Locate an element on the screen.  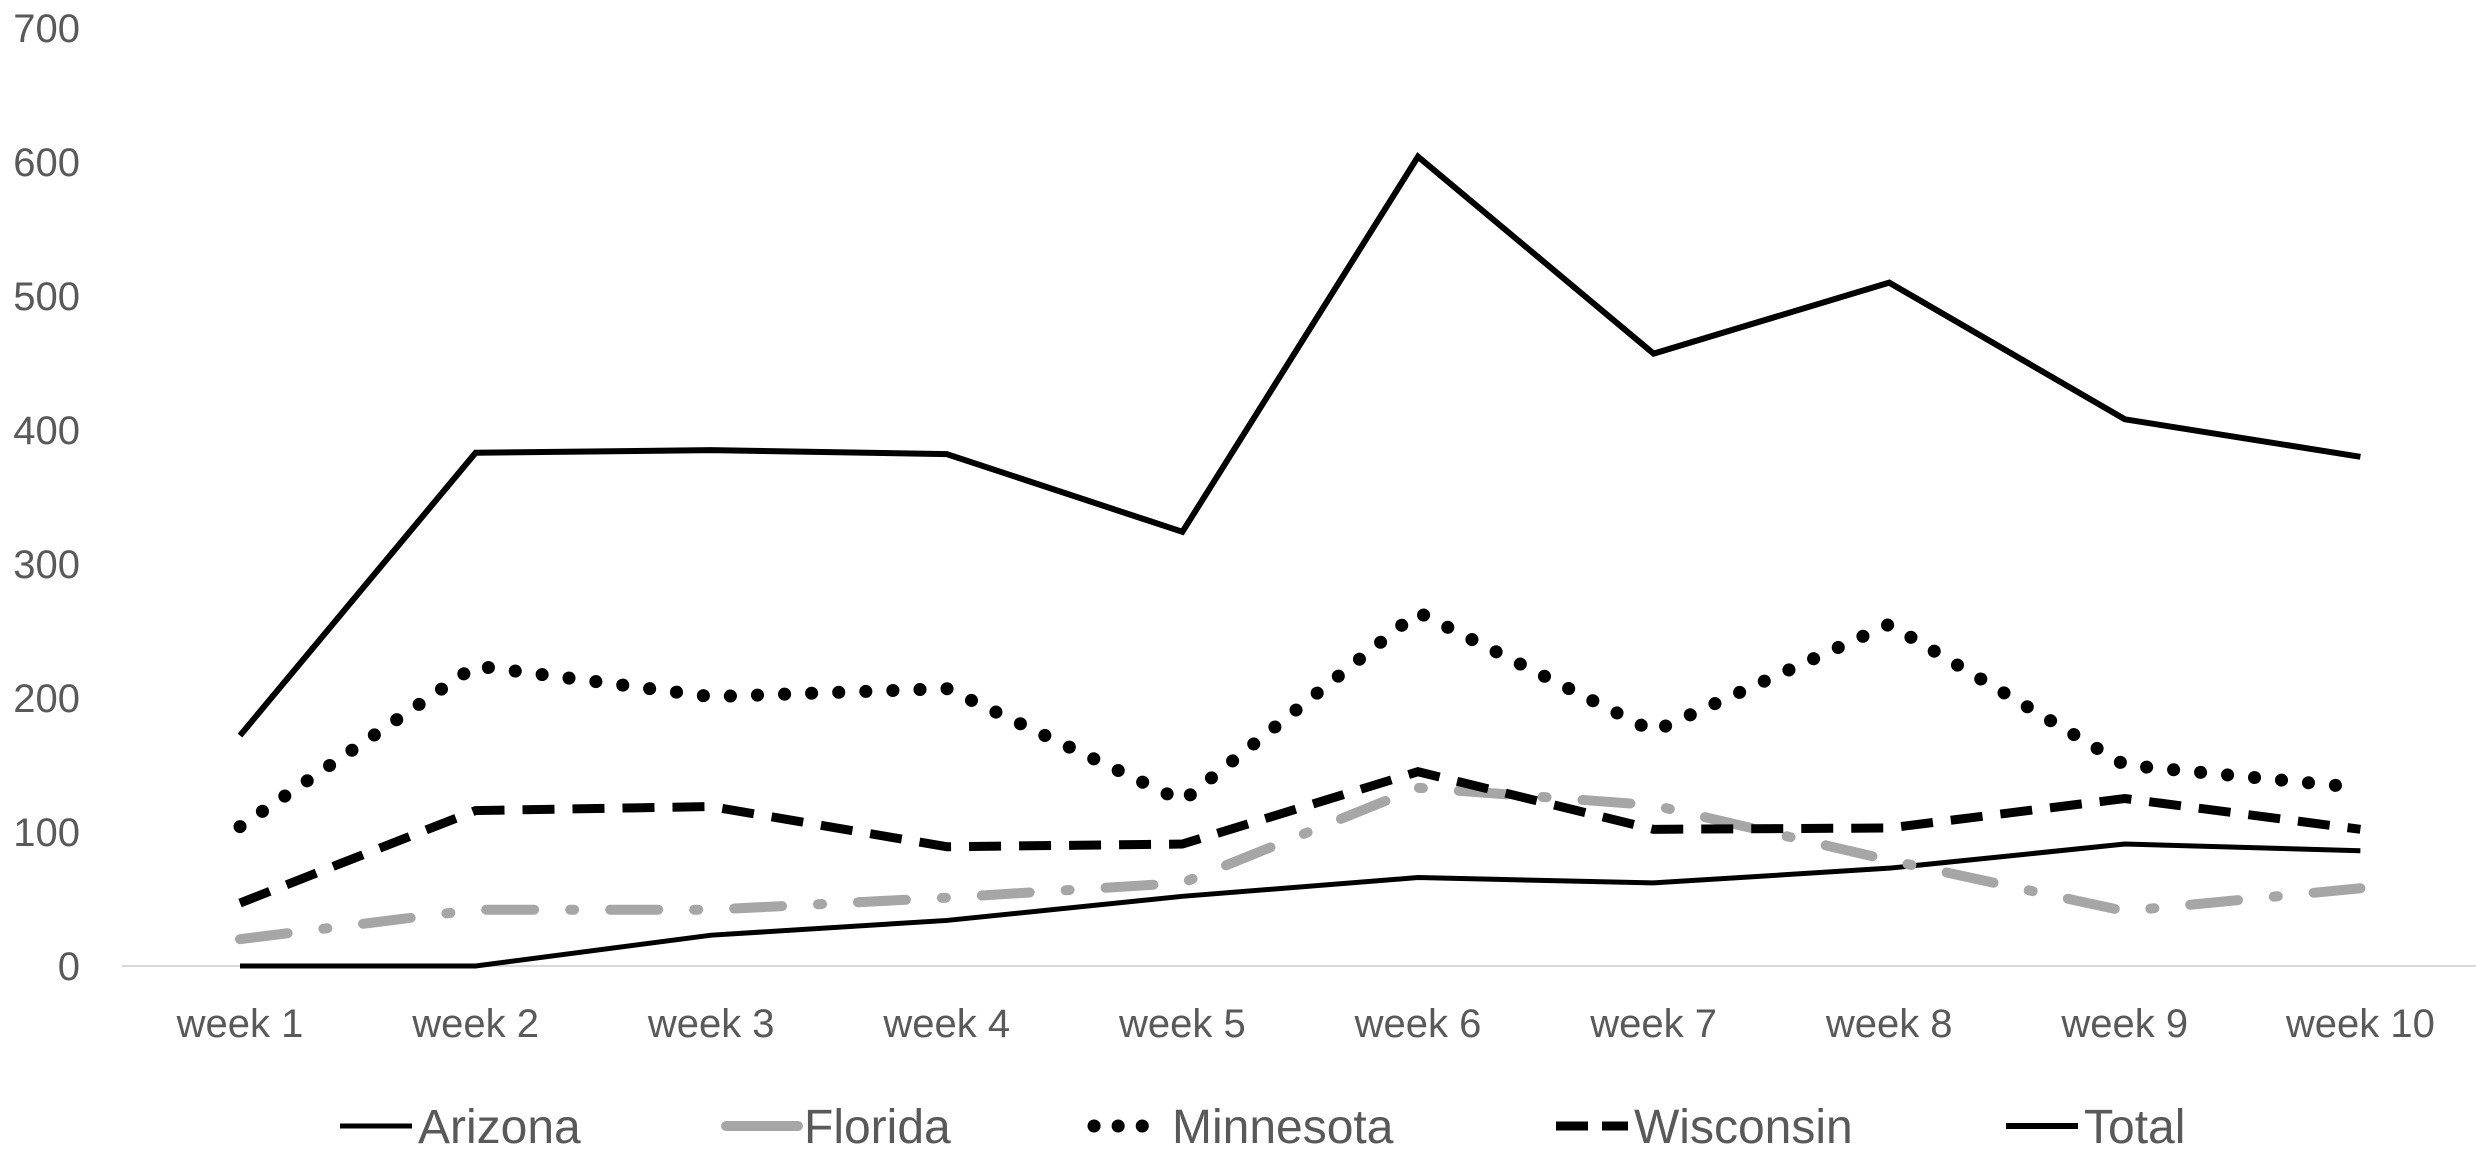
x-tick-label: week 3 is located at coordinates (711, 1024).